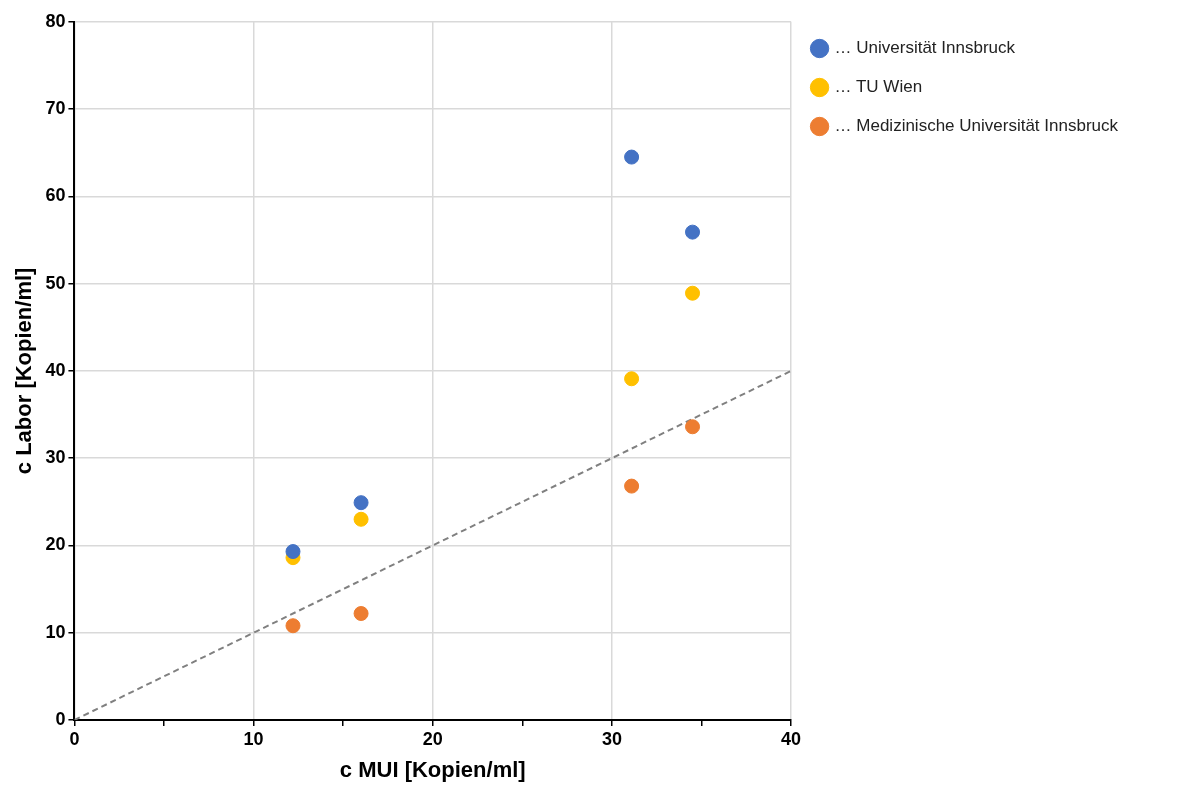 Image resolution: width=1180 pixels, height=799 pixels. I want to click on x-tick-label: 40, so click(791, 738).